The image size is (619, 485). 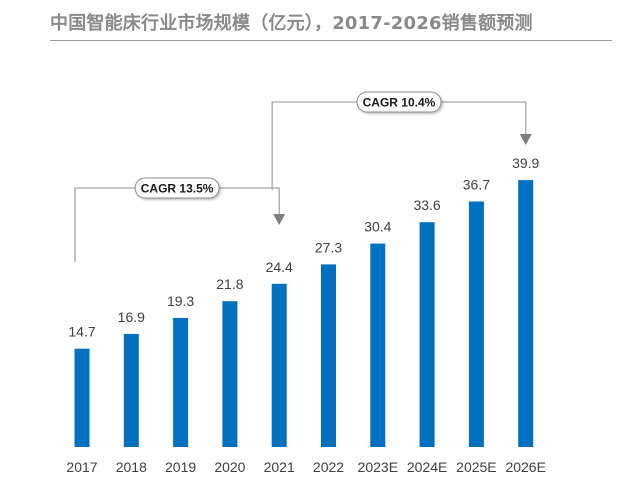 I want to click on data-label-2019: 19.3, so click(x=180, y=301).